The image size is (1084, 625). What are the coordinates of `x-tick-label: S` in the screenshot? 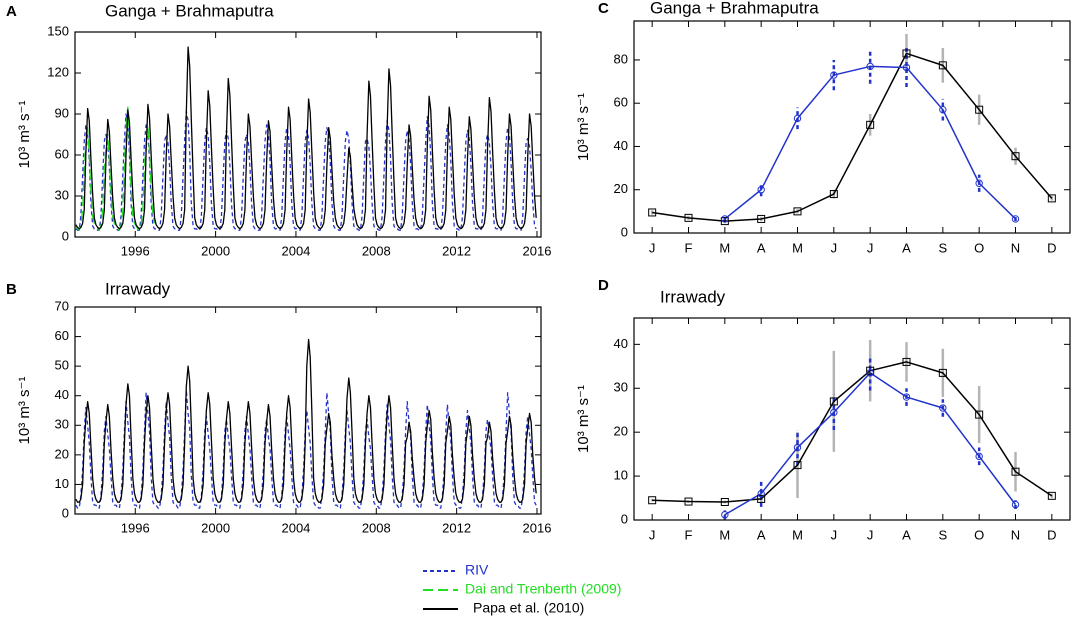 It's located at (942, 534).